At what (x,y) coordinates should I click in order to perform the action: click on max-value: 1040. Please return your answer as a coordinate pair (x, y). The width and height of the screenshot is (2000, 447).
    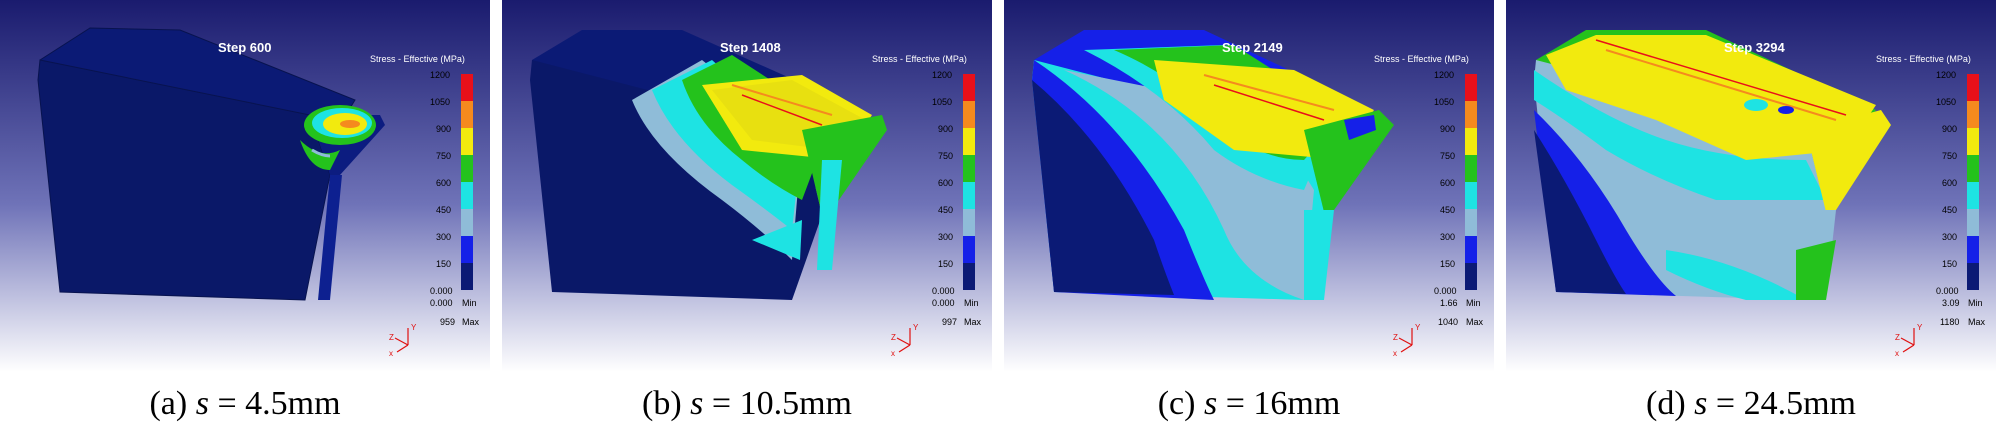
    Looking at the image, I should click on (1448, 322).